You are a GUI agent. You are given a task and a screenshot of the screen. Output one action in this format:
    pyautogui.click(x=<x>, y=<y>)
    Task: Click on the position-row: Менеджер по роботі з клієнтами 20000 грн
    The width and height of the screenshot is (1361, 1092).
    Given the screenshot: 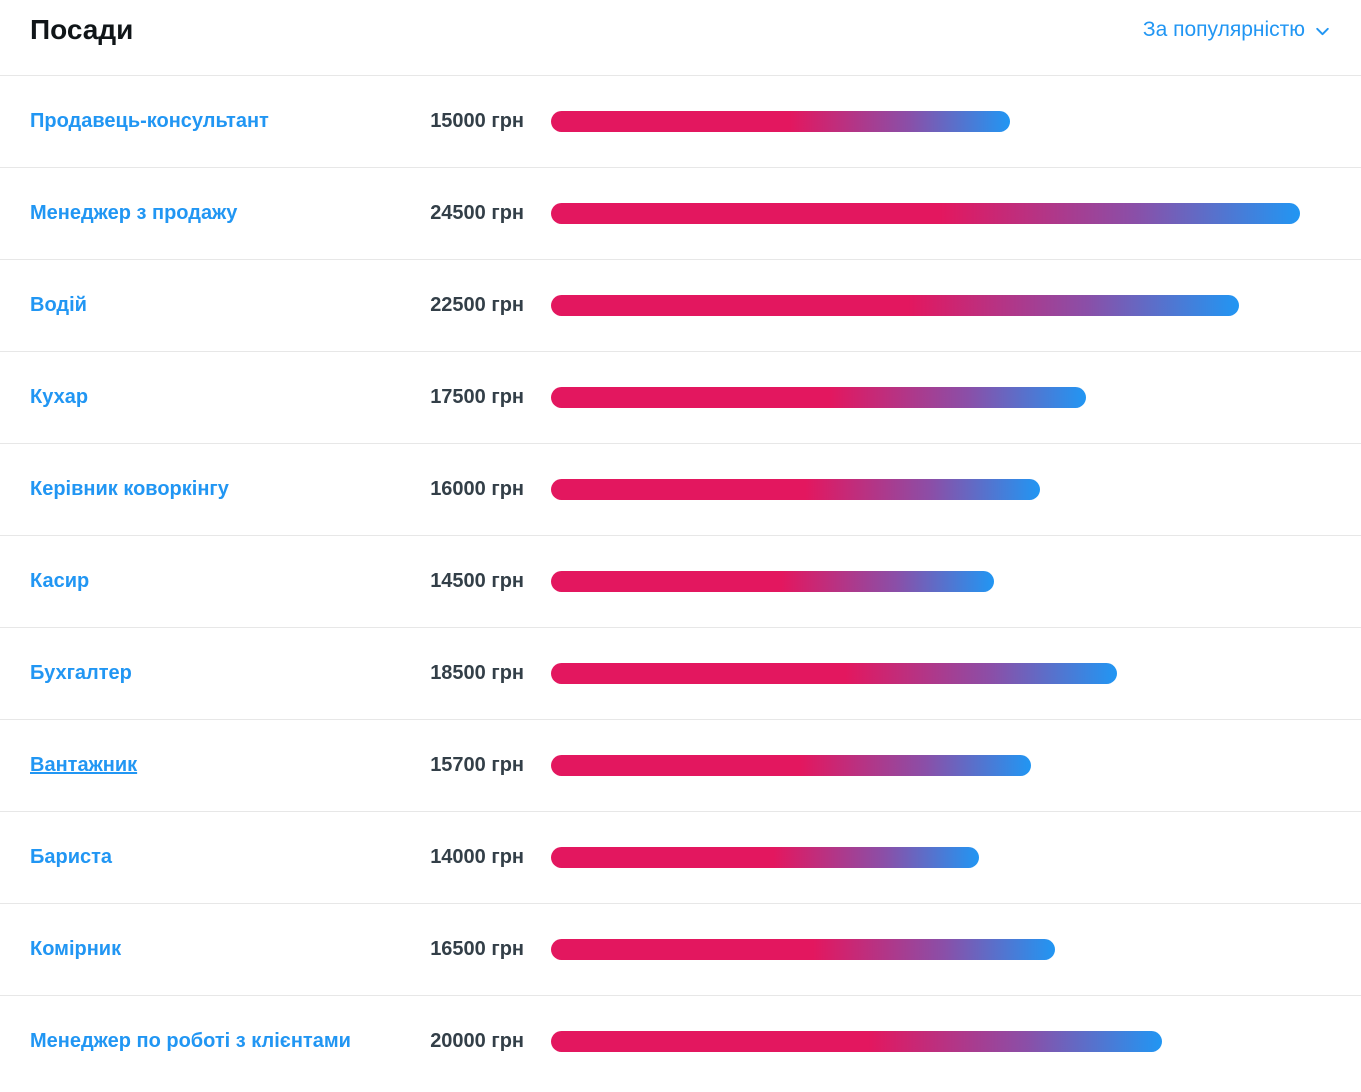 What is the action you would take?
    pyautogui.click(x=680, y=1042)
    